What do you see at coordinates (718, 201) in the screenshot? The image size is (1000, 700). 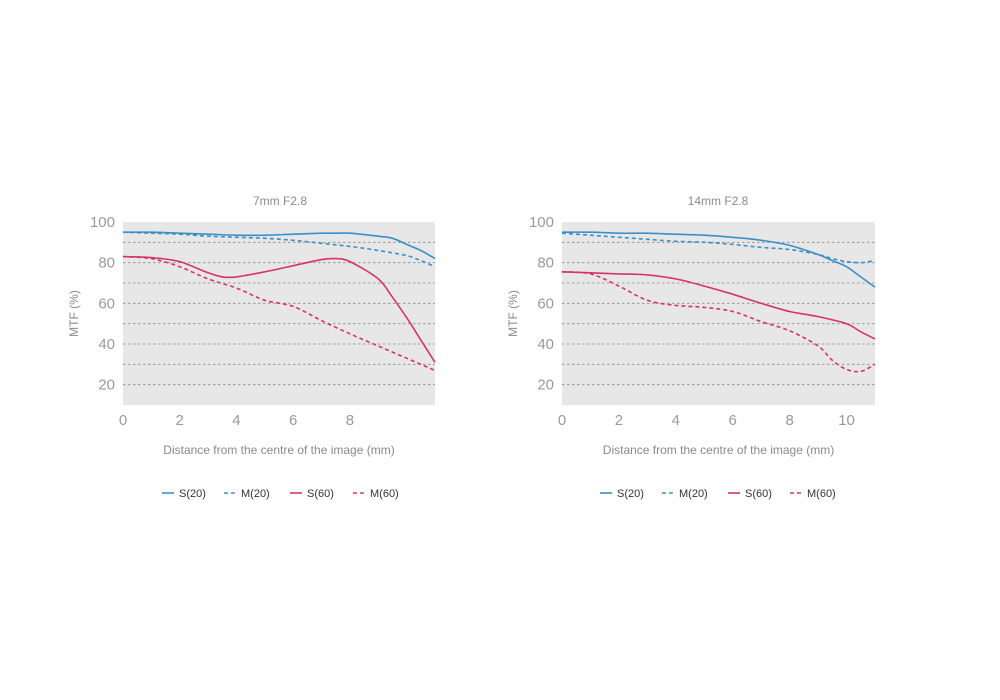 I see `chart-title: 14mm F2.8` at bounding box center [718, 201].